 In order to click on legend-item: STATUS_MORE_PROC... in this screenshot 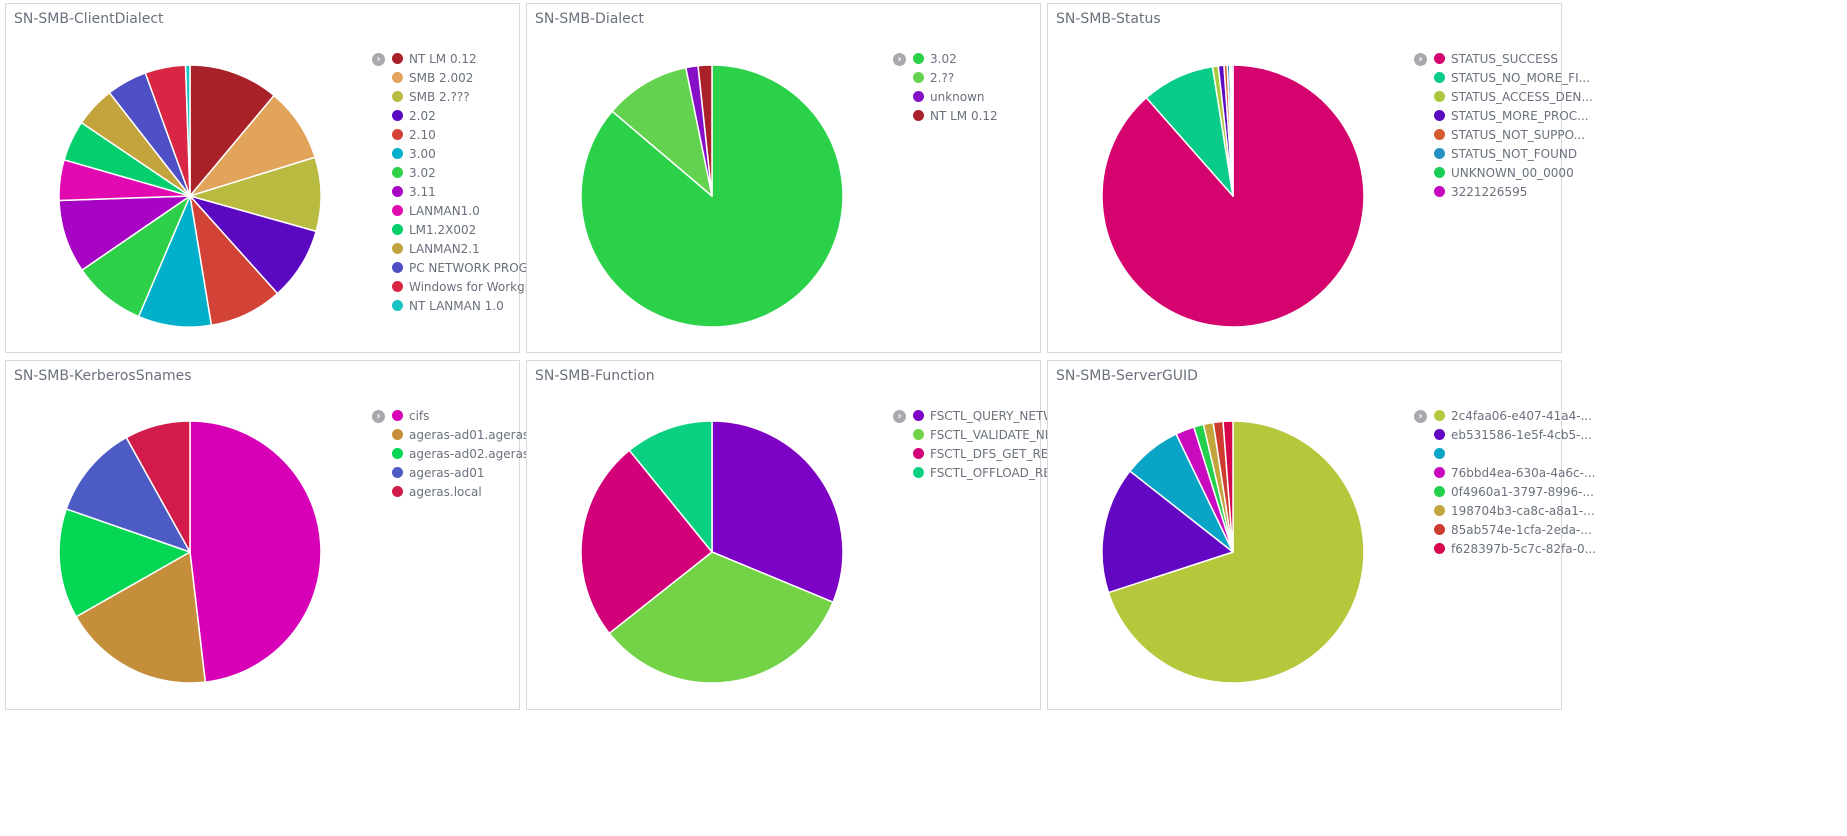, I will do `click(1513, 115)`.